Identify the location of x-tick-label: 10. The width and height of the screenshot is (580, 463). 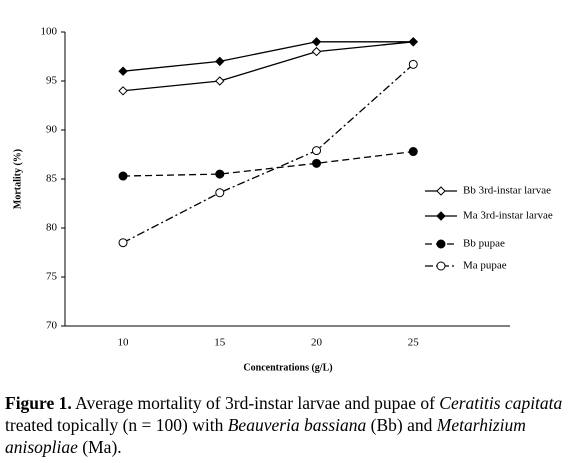
(124, 343).